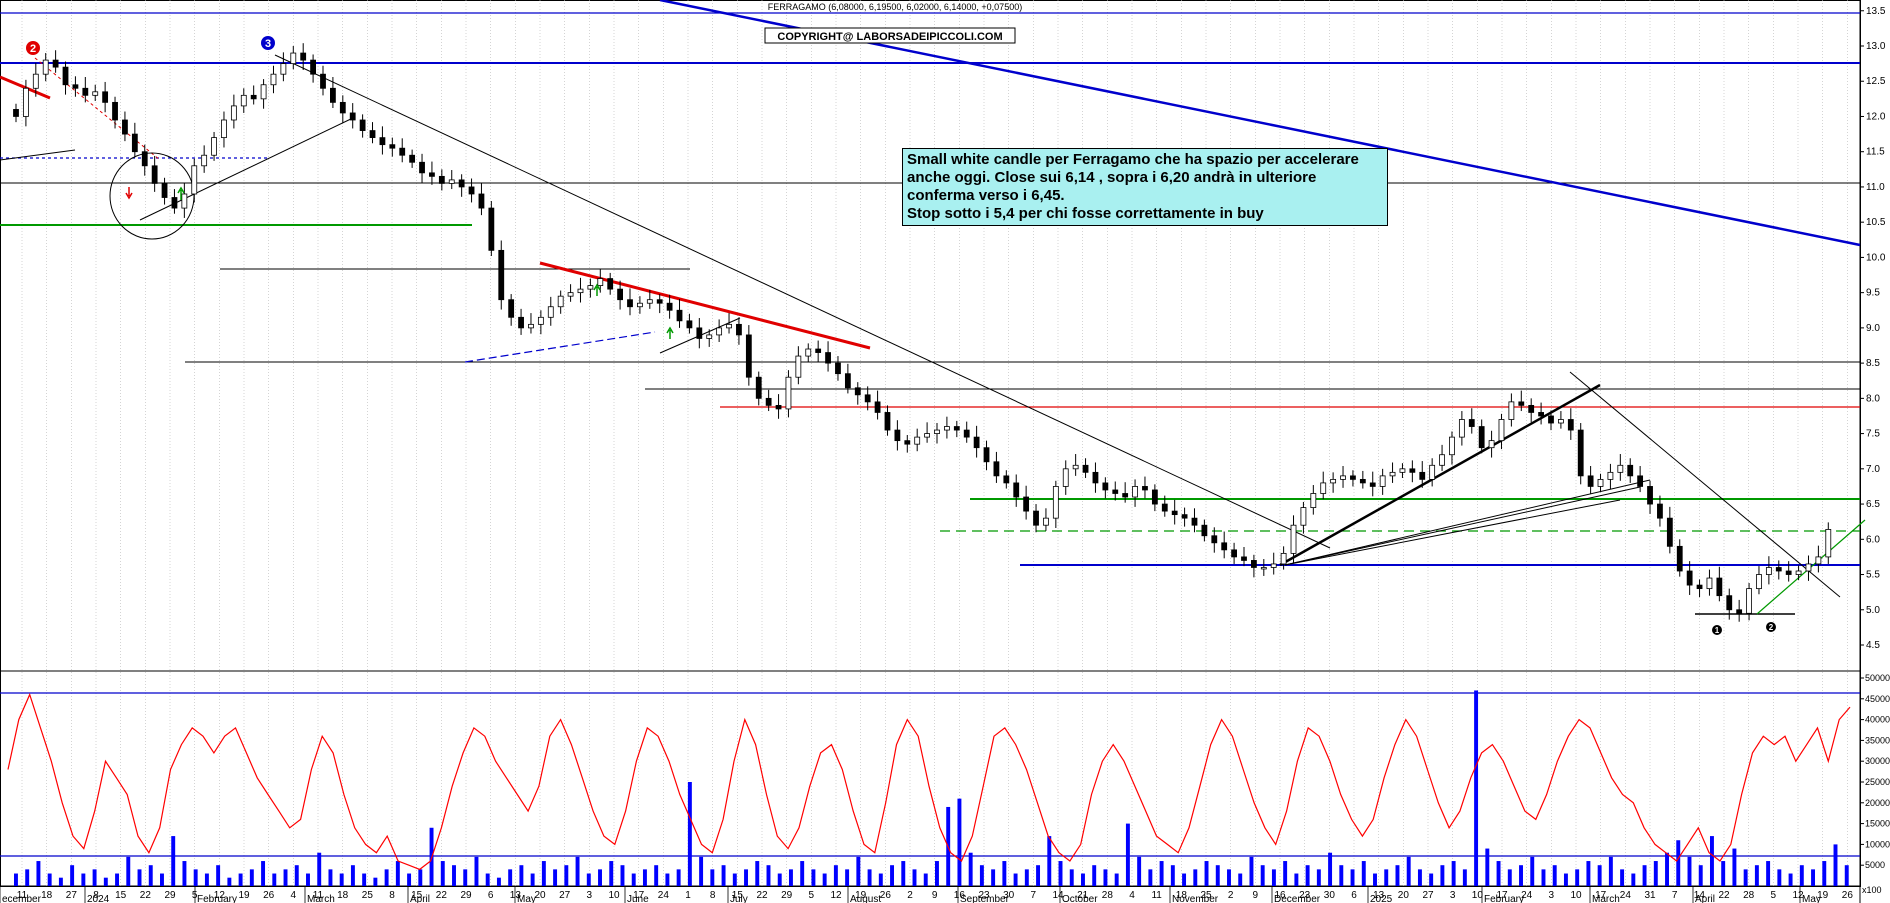 This screenshot has height=903, width=1890. Describe the element at coordinates (1873, 398) in the screenshot. I see `price-tick-label: 8.0` at that location.